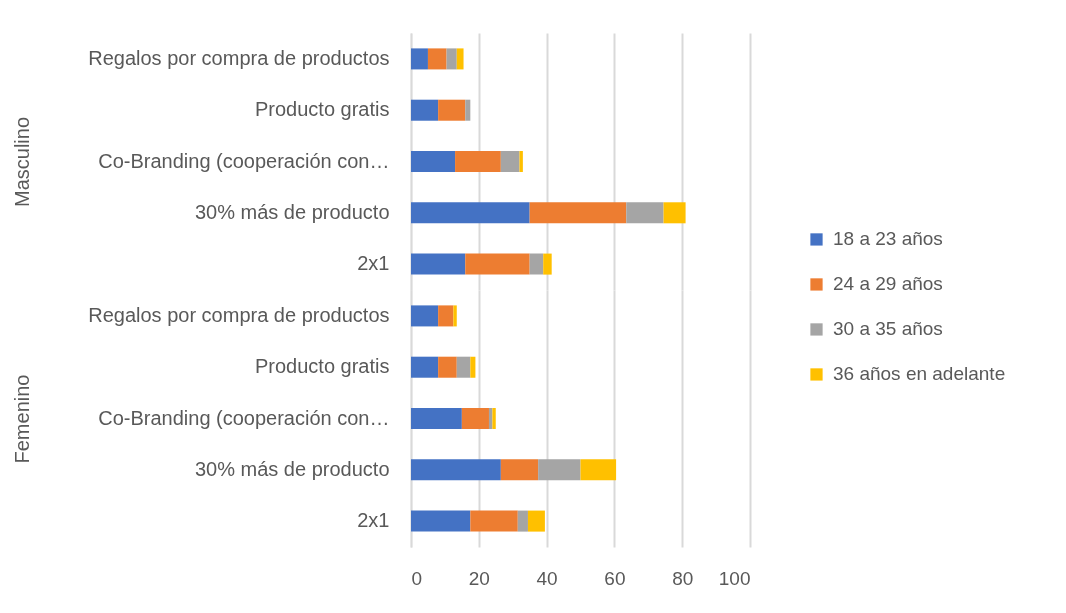  Describe the element at coordinates (21, 419) in the screenshot. I see `y-axis-title: Femenino` at that location.